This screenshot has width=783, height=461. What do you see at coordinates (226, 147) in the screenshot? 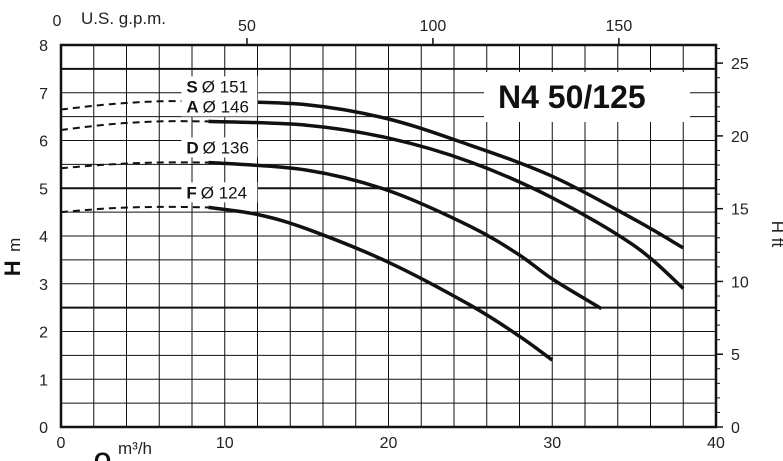
I see `curve-label-diameter: Ø 136` at bounding box center [226, 147].